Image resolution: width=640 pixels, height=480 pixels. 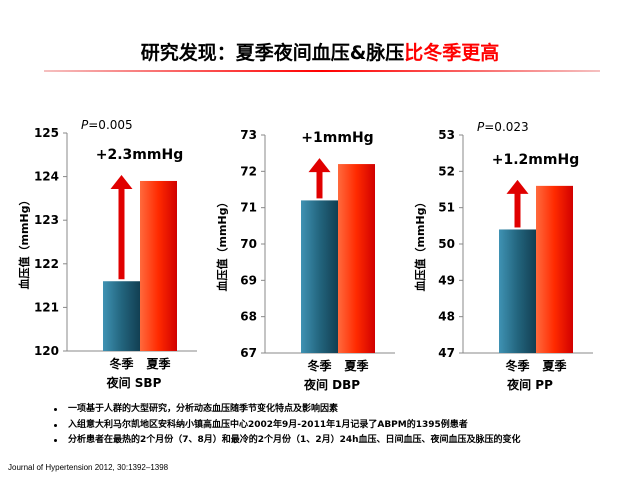 I want to click on x-axis-label: 夜间 DBP, so click(x=331, y=384).